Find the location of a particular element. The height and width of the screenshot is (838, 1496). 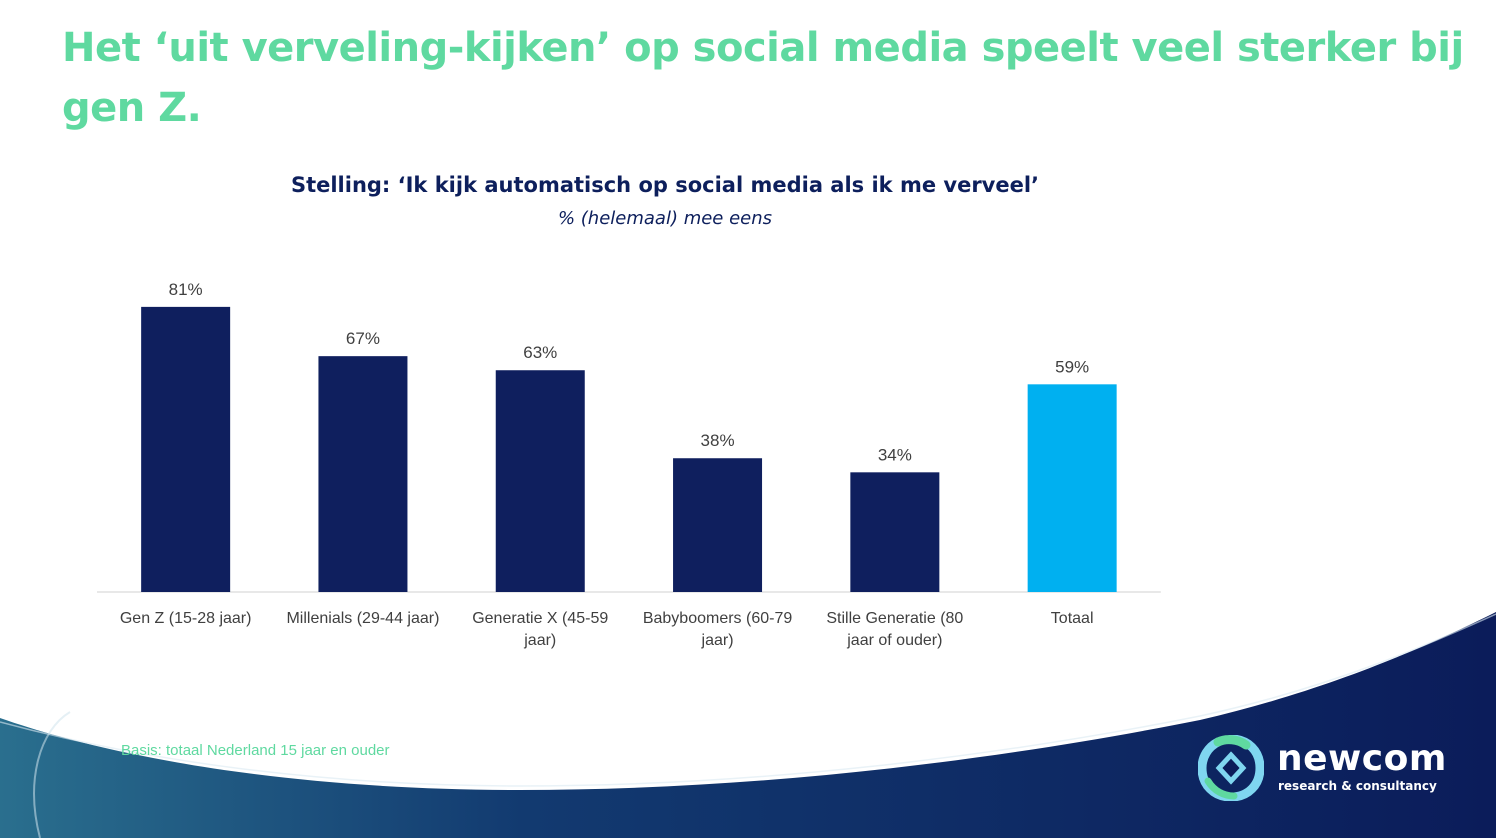

category-label-line: Millenials (29-44 jaar) is located at coordinates (362, 618).